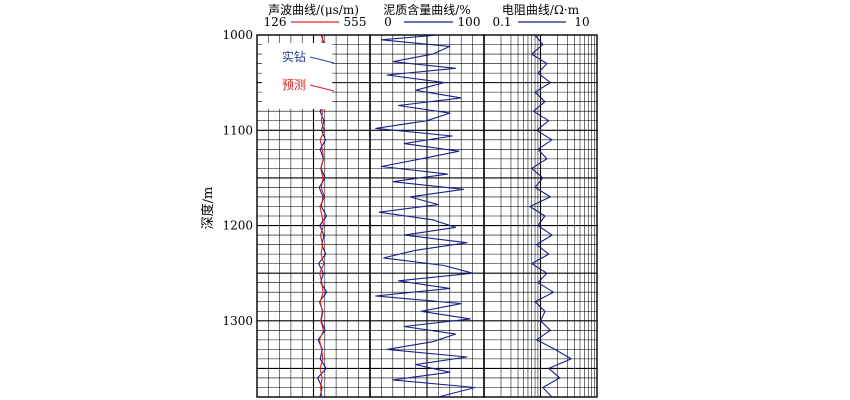  Describe the element at coordinates (355, 22) in the screenshot. I see `scale-max-label: 555` at that location.